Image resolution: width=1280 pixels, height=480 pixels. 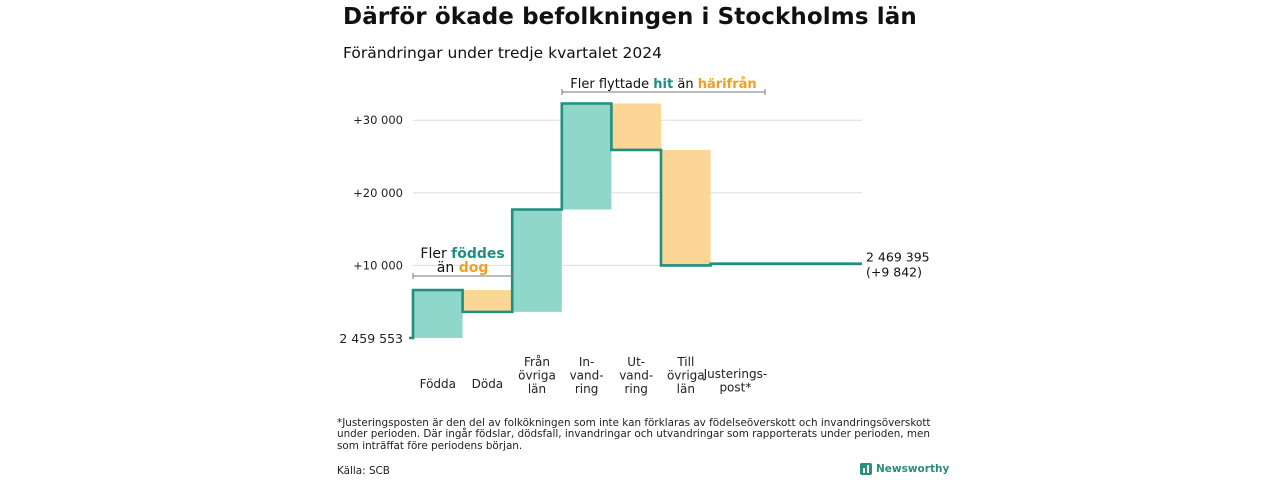 I want to click on category-label: Ut-vand-ring, so click(x=636, y=375).